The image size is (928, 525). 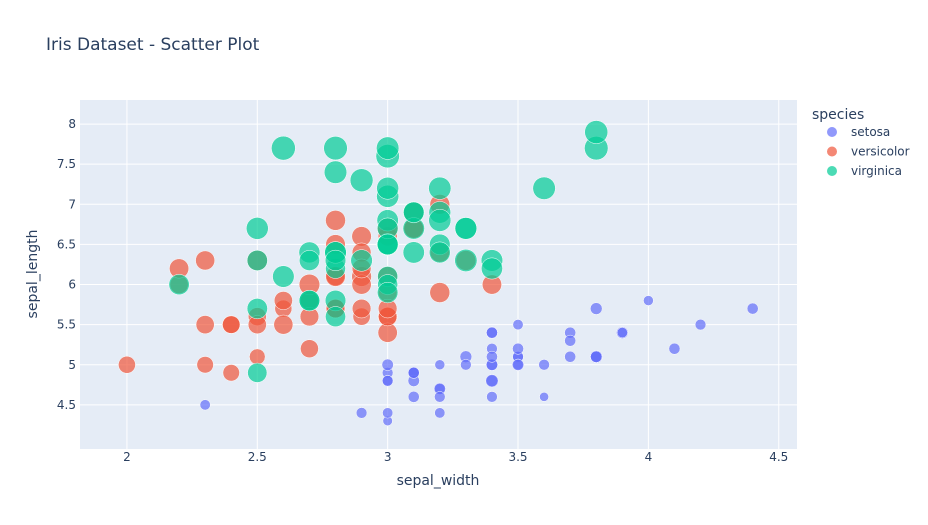 What do you see at coordinates (66, 405) in the screenshot?
I see `y-tick-label: 4.5` at bounding box center [66, 405].